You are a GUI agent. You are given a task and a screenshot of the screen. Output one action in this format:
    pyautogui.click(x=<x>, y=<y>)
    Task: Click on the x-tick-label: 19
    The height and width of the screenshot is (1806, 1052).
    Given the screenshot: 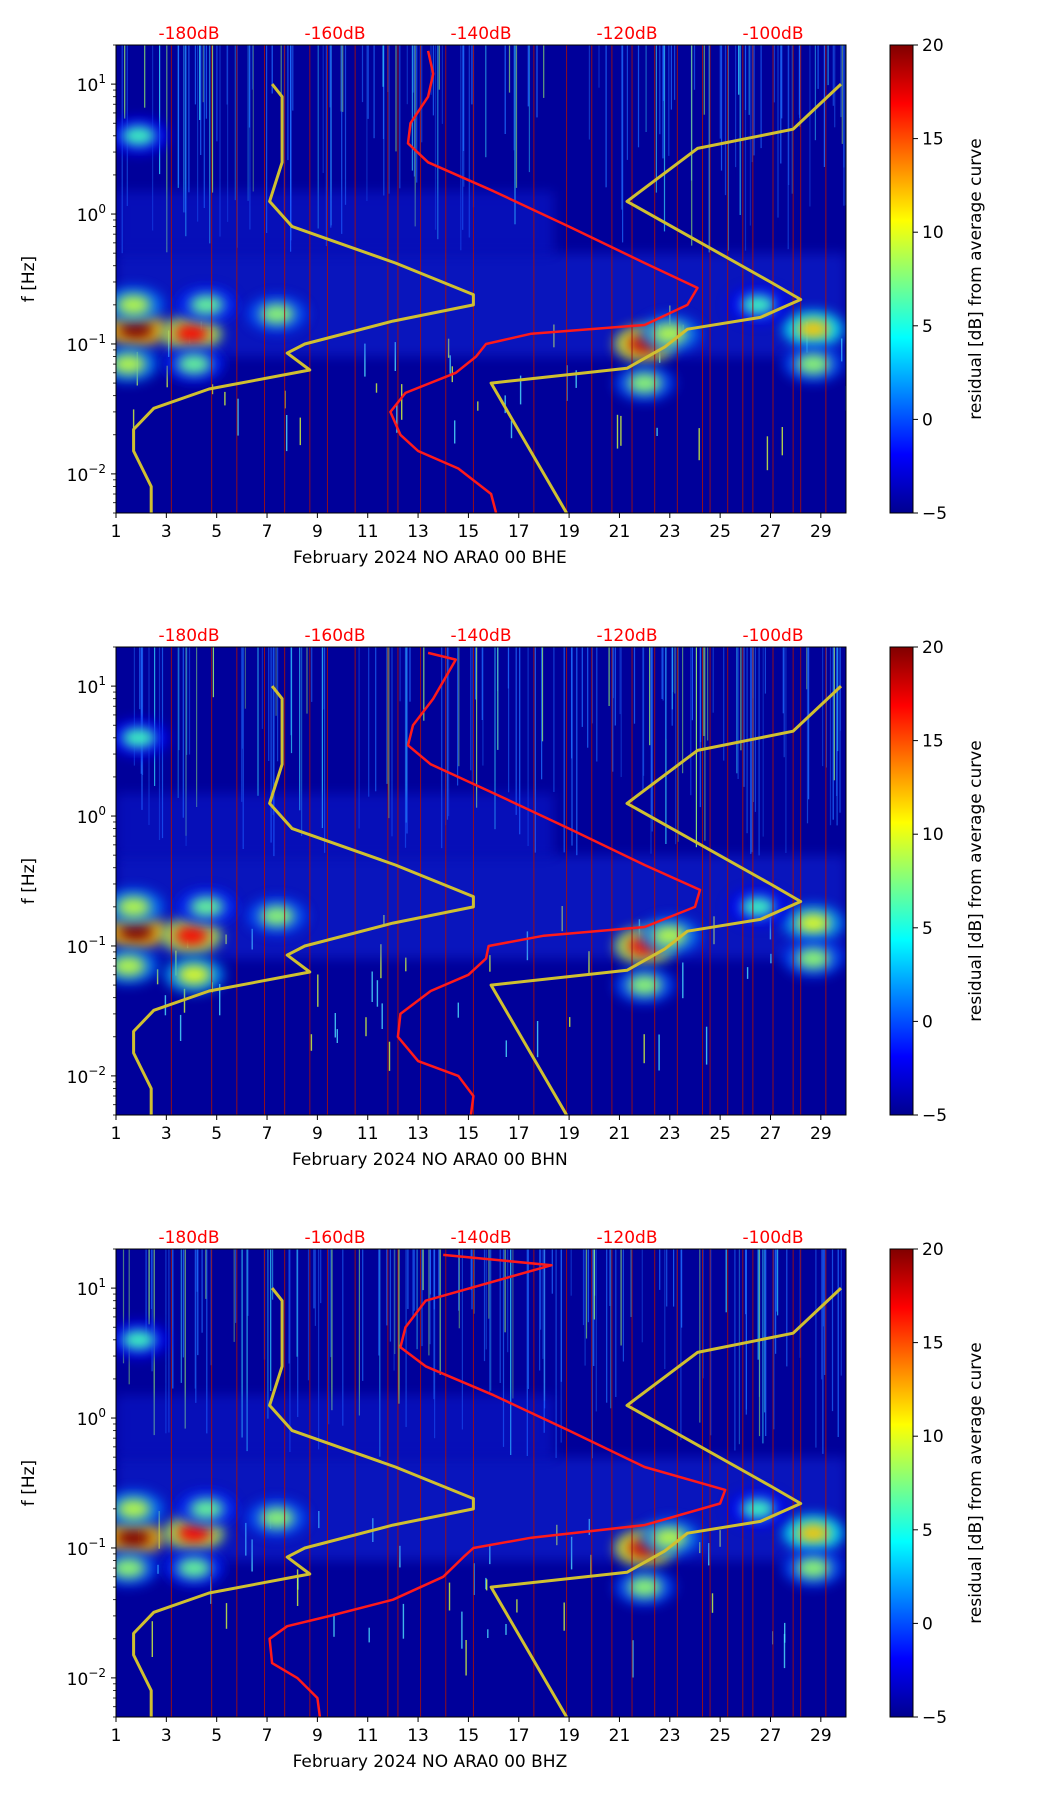 What is the action you would take?
    pyautogui.click(x=569, y=1134)
    